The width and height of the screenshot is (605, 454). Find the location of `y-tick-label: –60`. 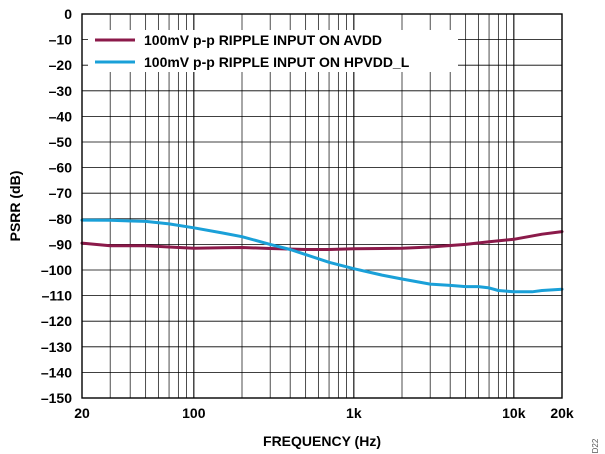

y-tick-label: –60 is located at coordinates (61, 168).